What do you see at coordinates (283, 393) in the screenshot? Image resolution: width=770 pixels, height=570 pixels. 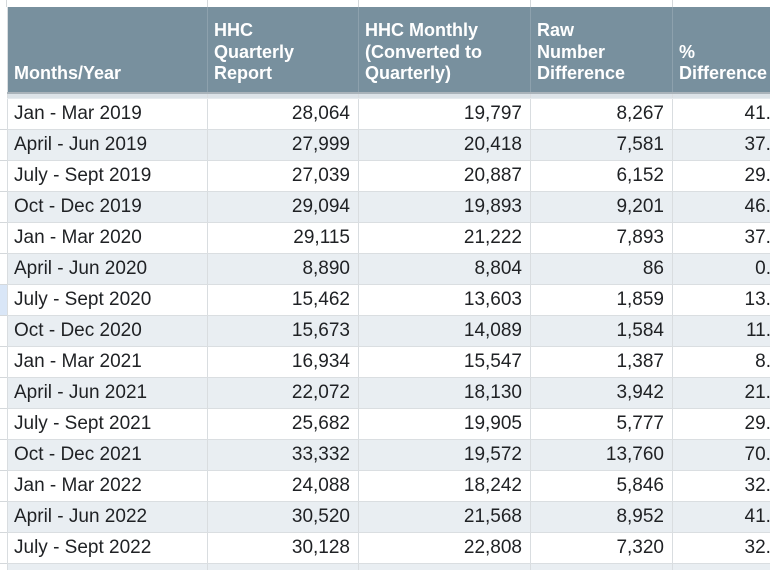 I see `cell-hhc-quarterly-report: 22,072` at bounding box center [283, 393].